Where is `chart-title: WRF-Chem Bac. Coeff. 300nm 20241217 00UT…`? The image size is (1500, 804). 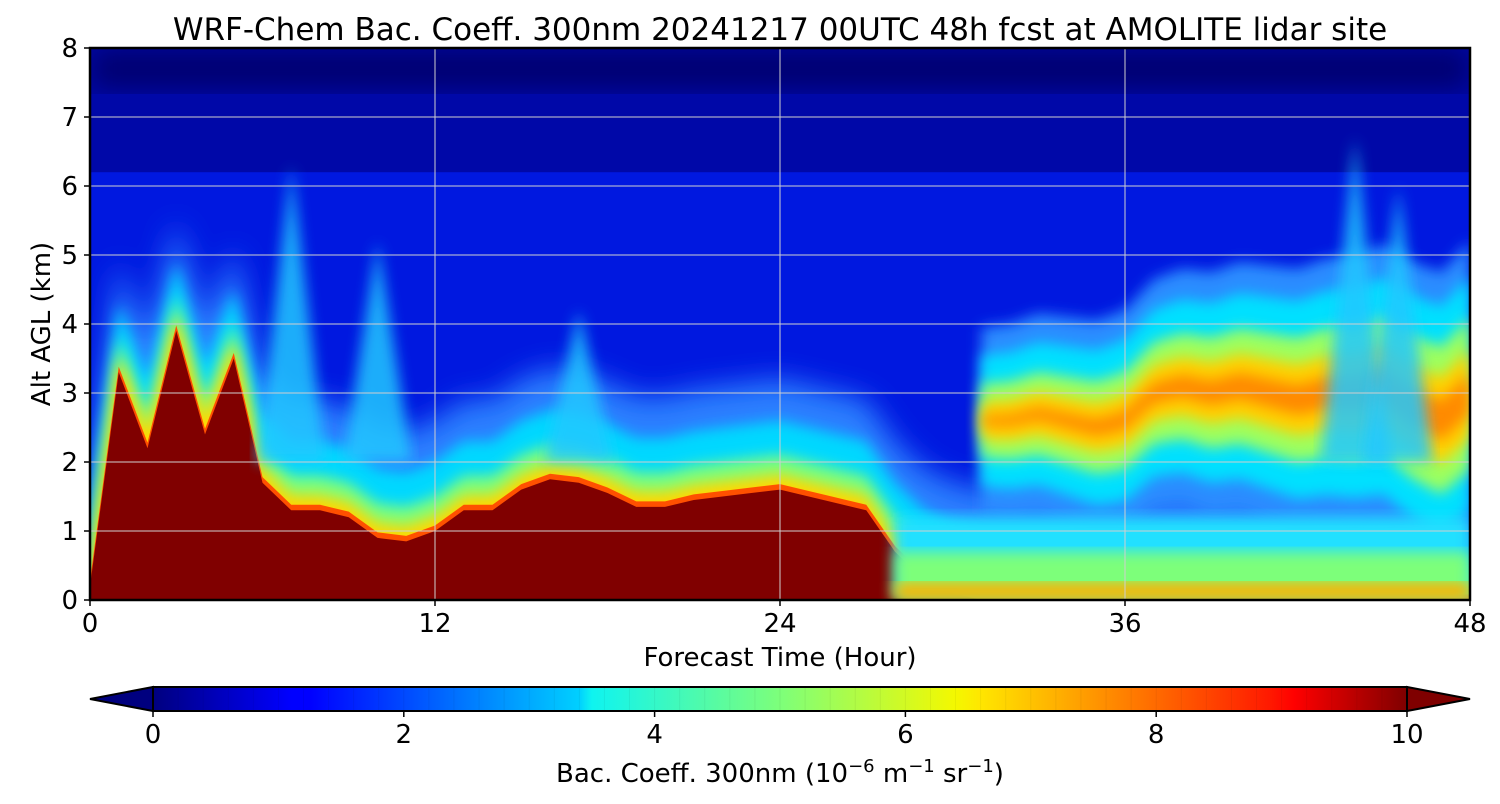
chart-title: WRF-Chem Bac. Coeff. 300nm 20241217 00UT… is located at coordinates (780, 30).